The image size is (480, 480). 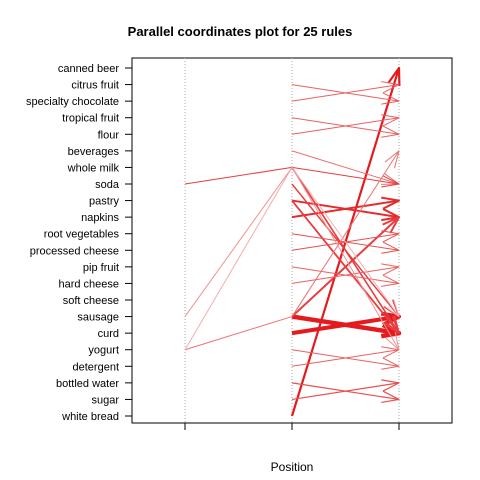 I want to click on item-label: soft cheese, so click(x=91, y=301).